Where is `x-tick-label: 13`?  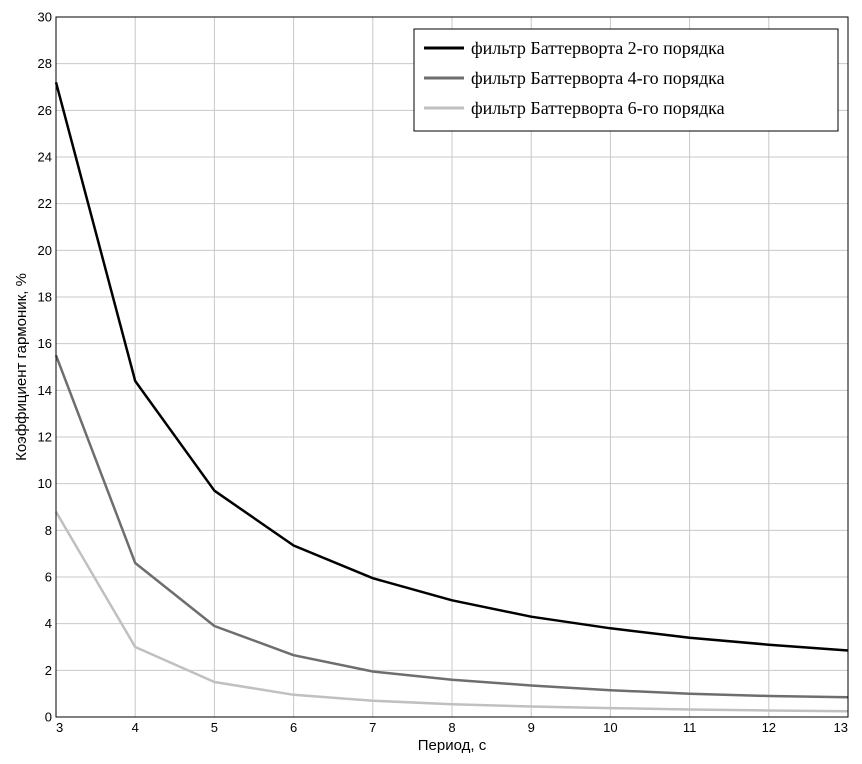 x-tick-label: 13 is located at coordinates (841, 727).